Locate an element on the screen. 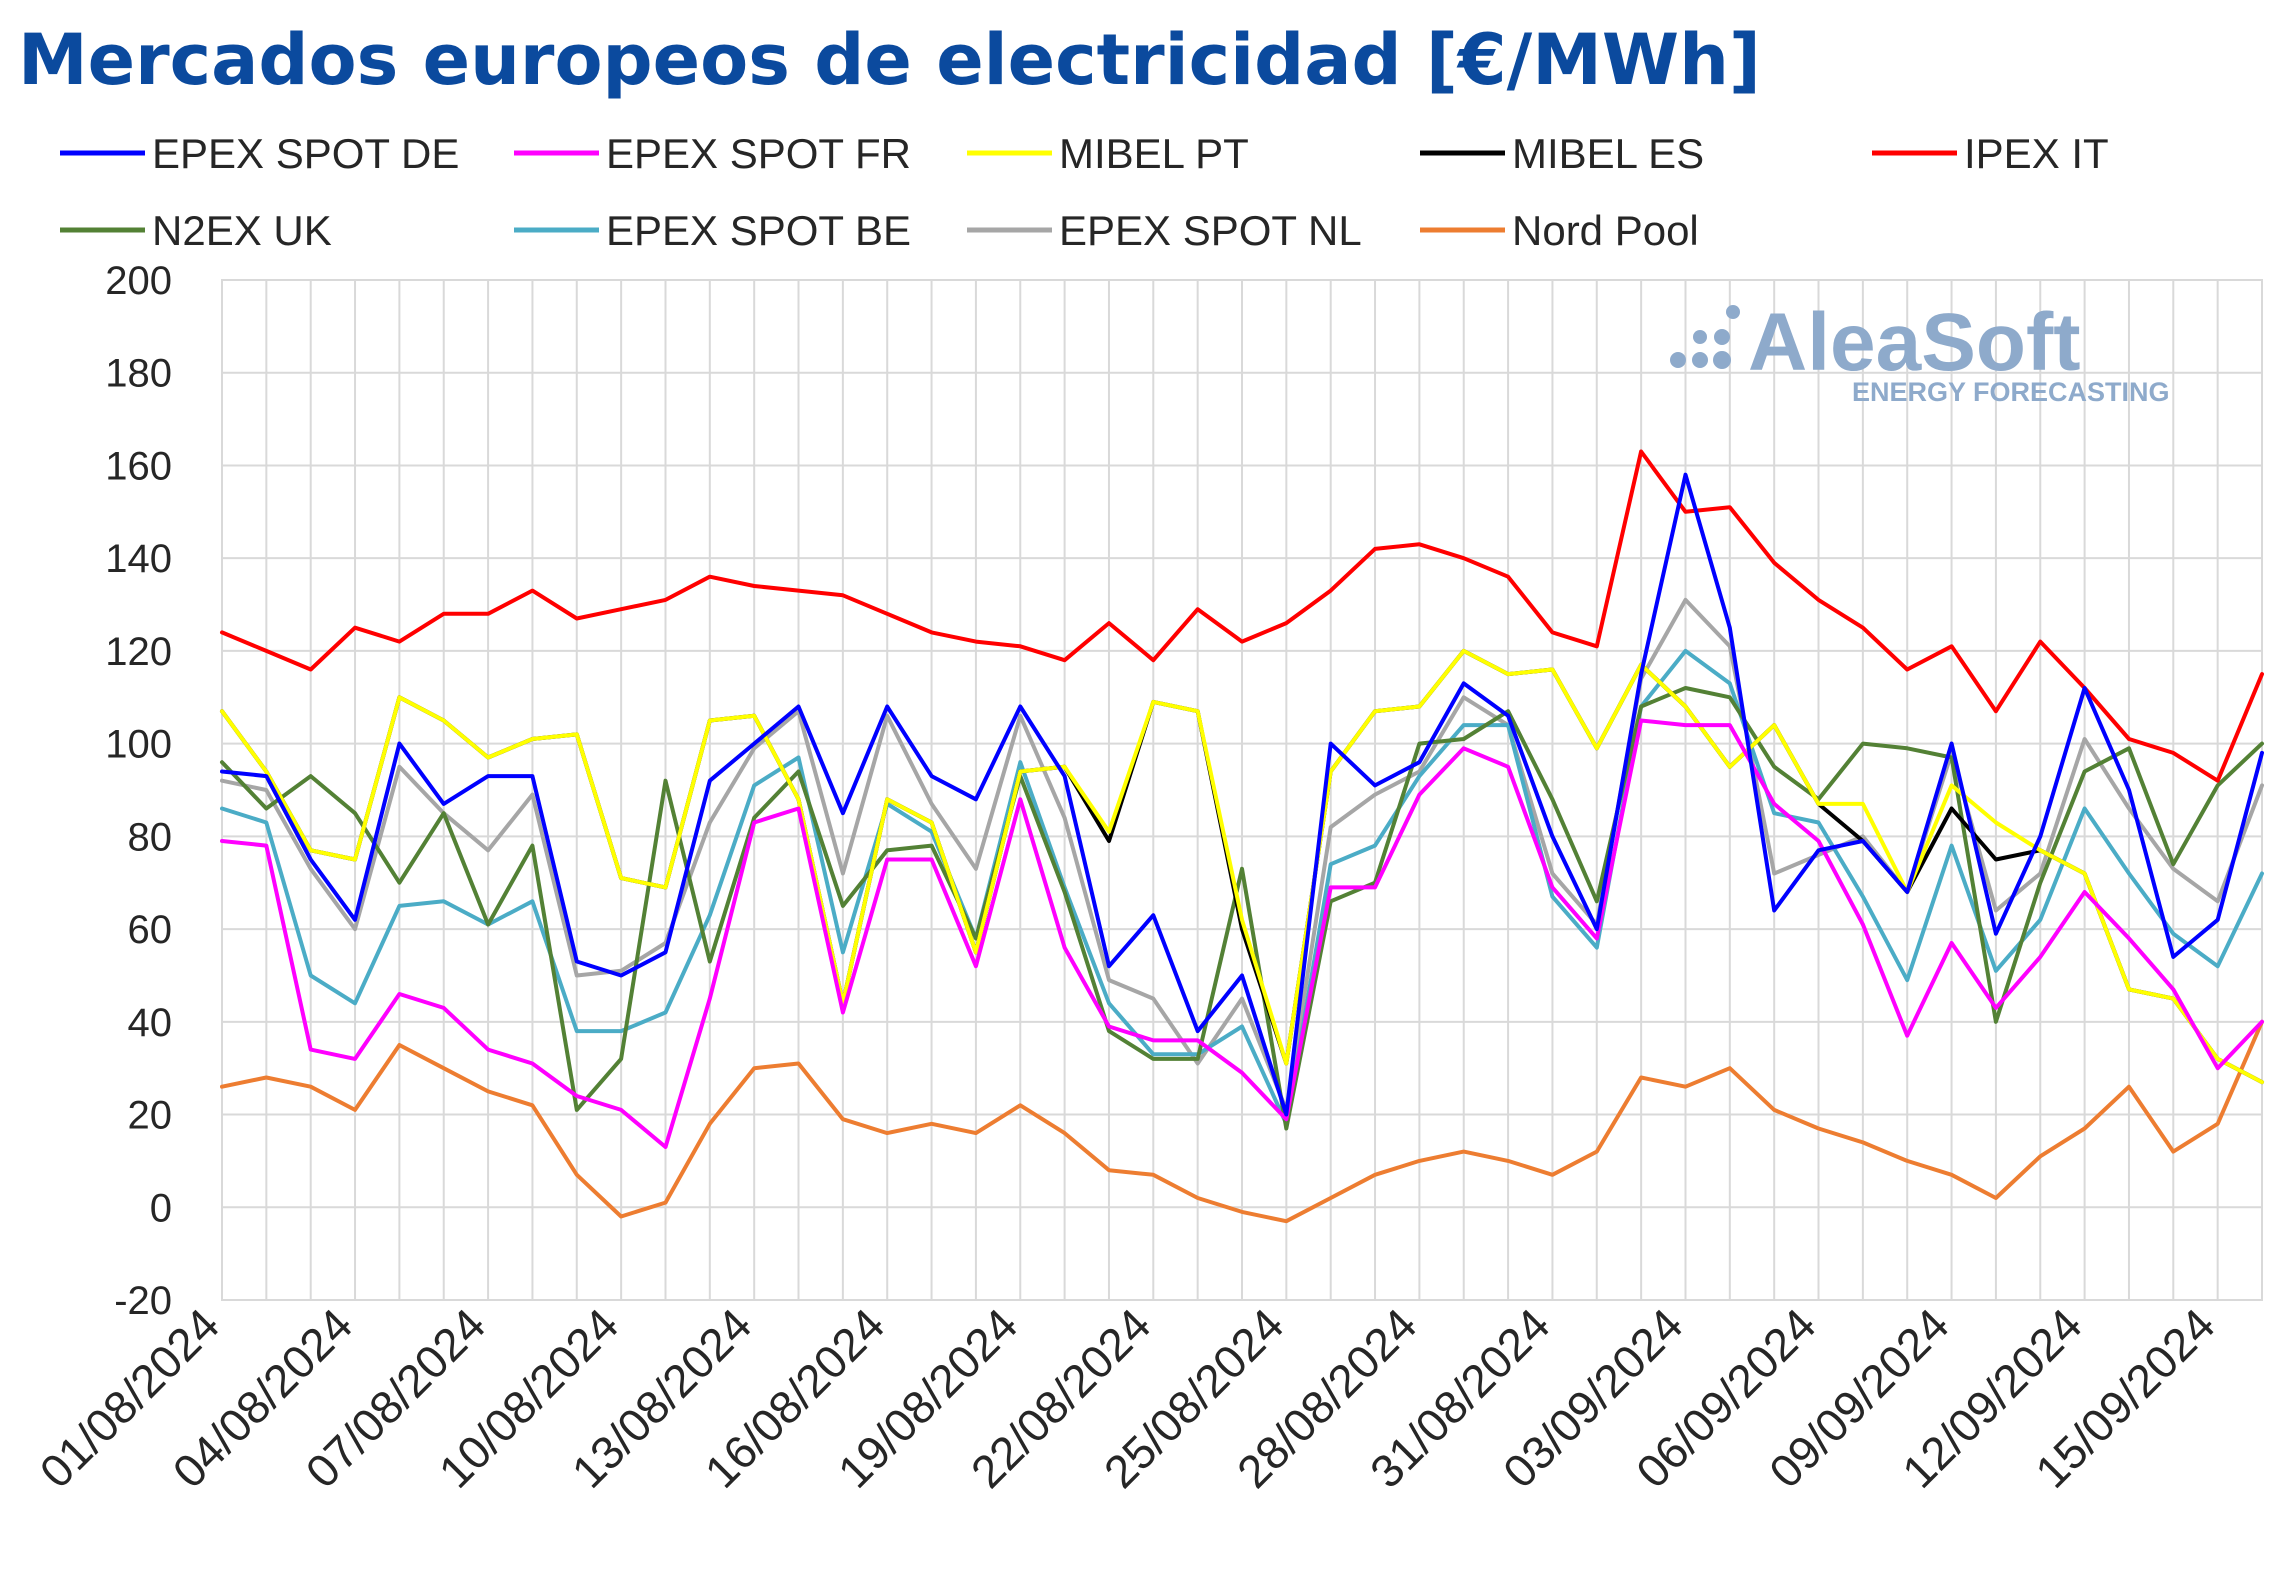 Image resolution: width=2282 pixels, height=1589 pixels. legend-item-n2ex-uk: N2EX UK is located at coordinates (196, 230).